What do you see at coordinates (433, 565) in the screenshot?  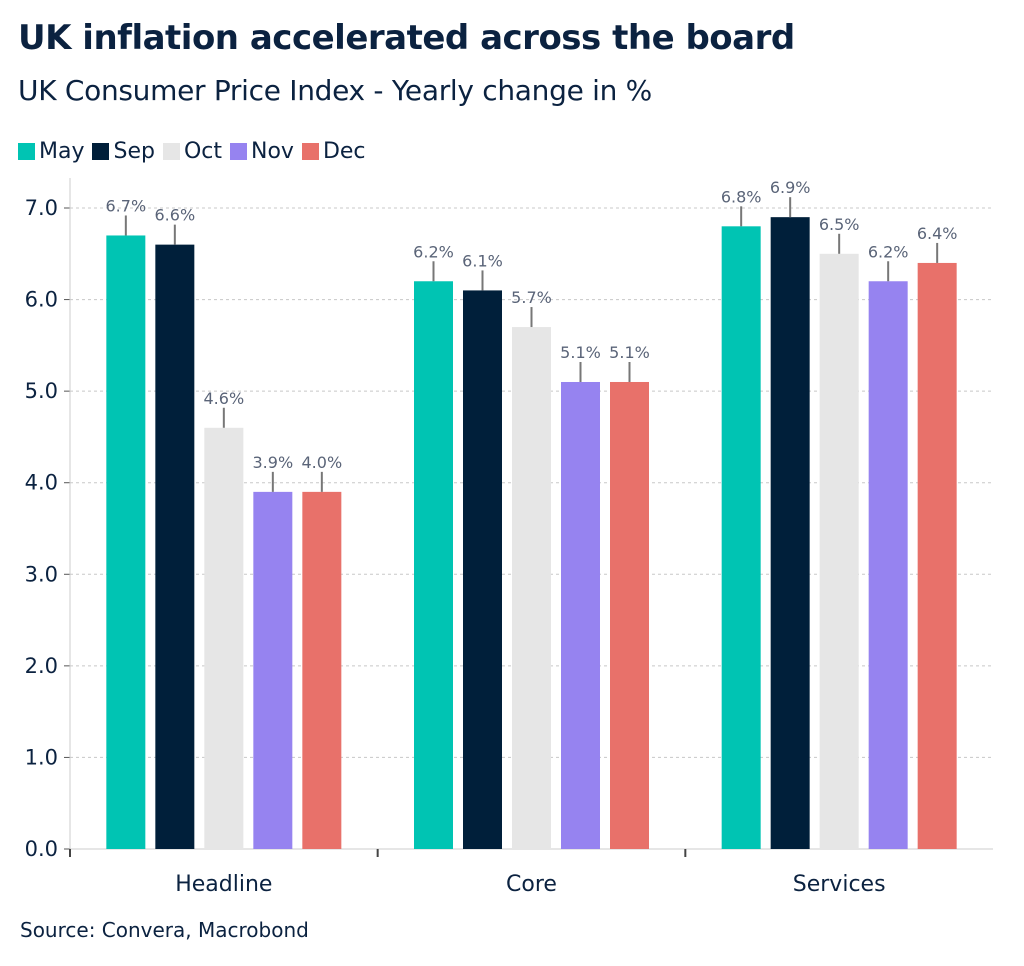 I see `bar-may-core` at bounding box center [433, 565].